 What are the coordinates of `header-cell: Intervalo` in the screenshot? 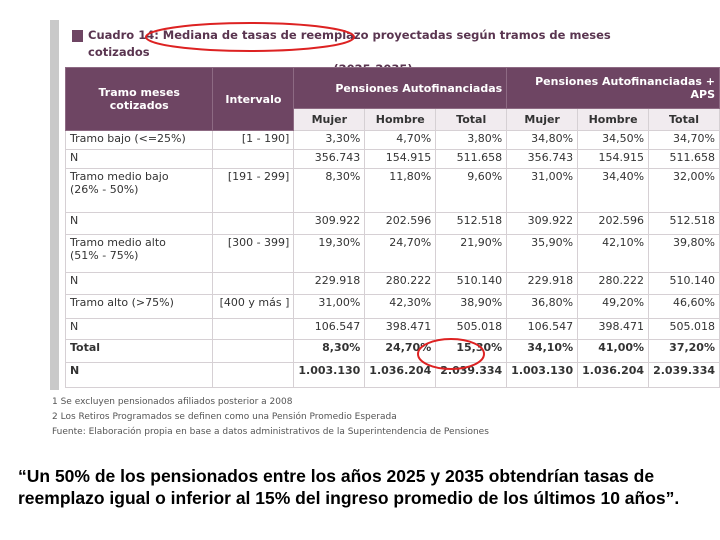 It's located at (253, 99).